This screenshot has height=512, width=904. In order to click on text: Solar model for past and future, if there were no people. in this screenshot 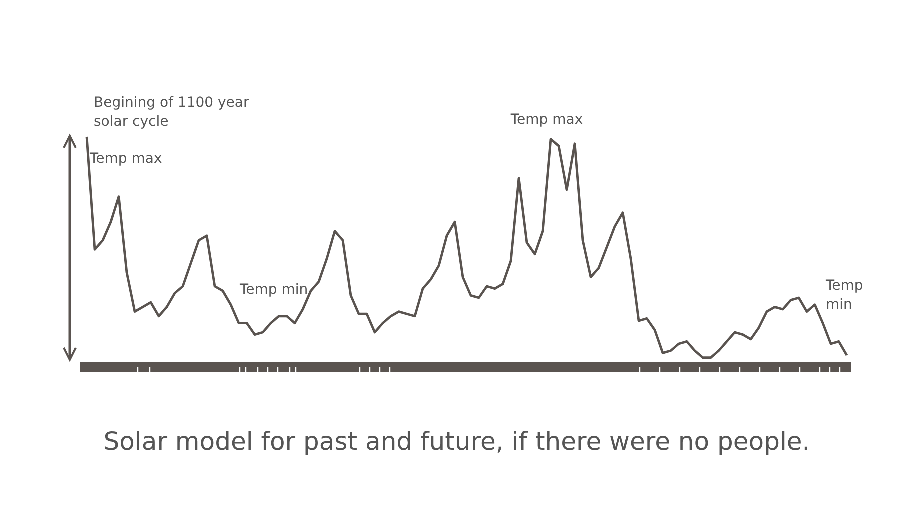, I will do `click(457, 441)`.